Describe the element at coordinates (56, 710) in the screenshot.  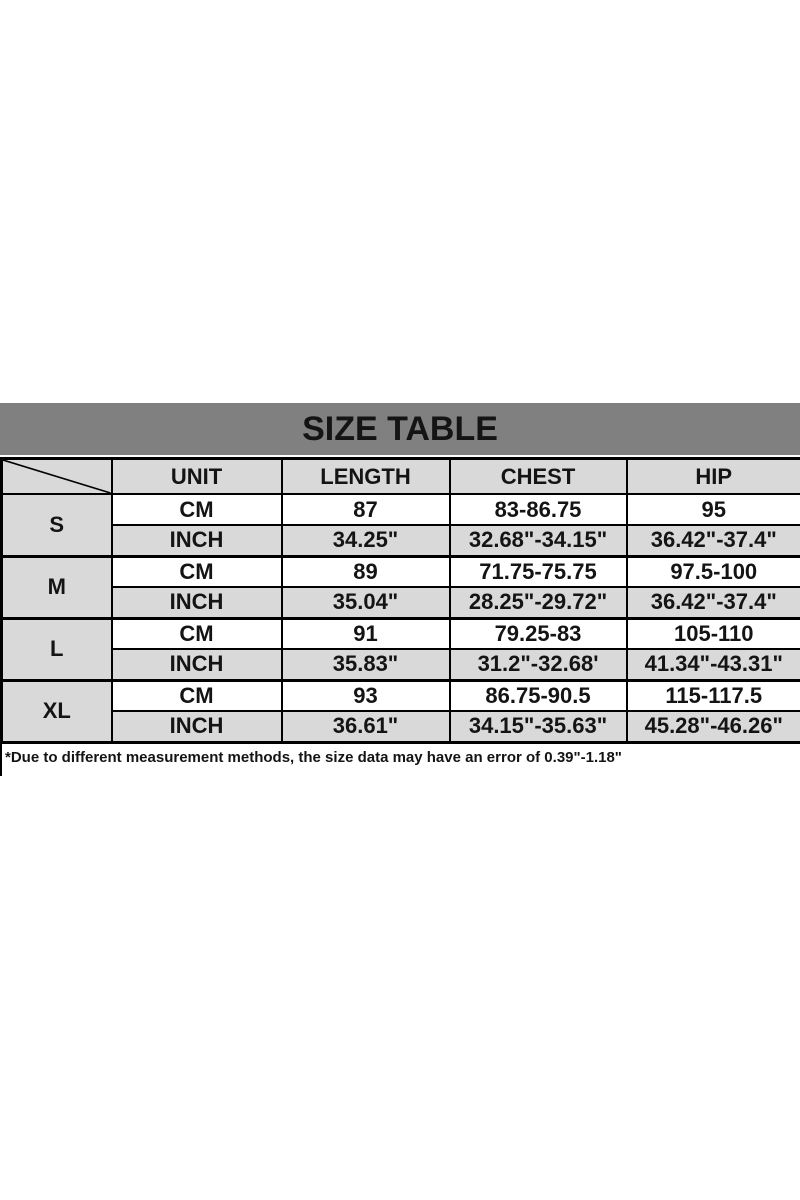
I see `size-label-xl: XL` at that location.